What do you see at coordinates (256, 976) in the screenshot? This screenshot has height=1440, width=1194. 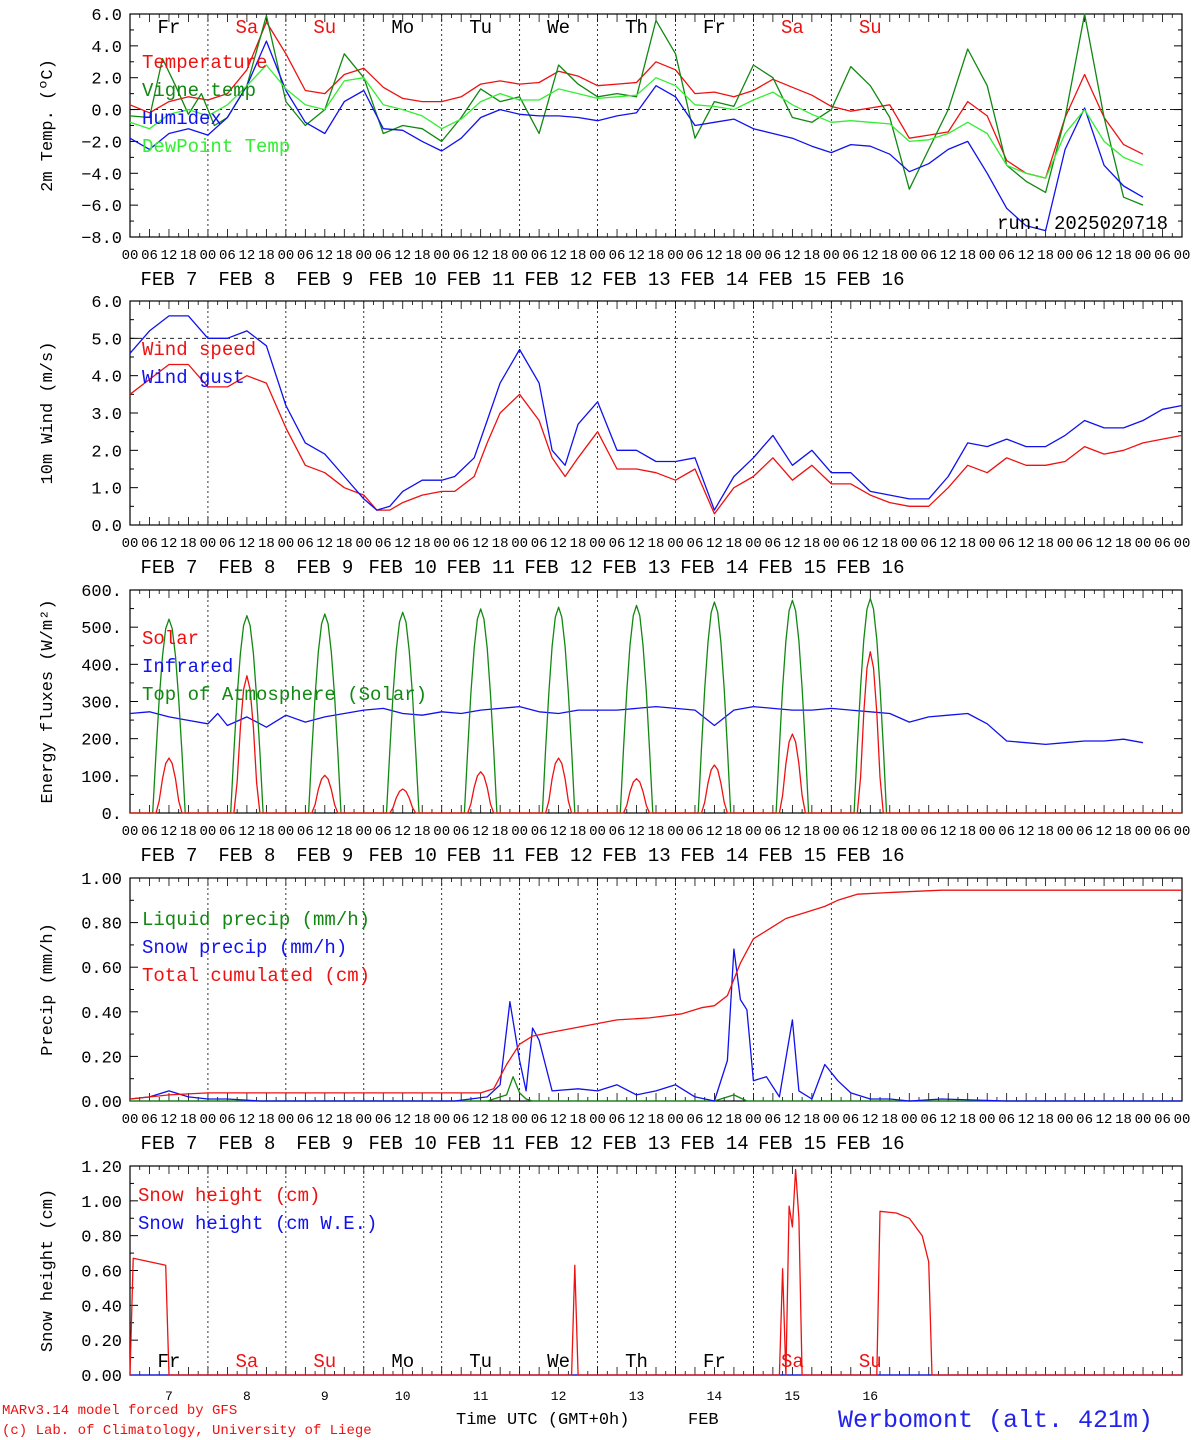 I see `legend-entry: Total cumulated (cm)` at bounding box center [256, 976].